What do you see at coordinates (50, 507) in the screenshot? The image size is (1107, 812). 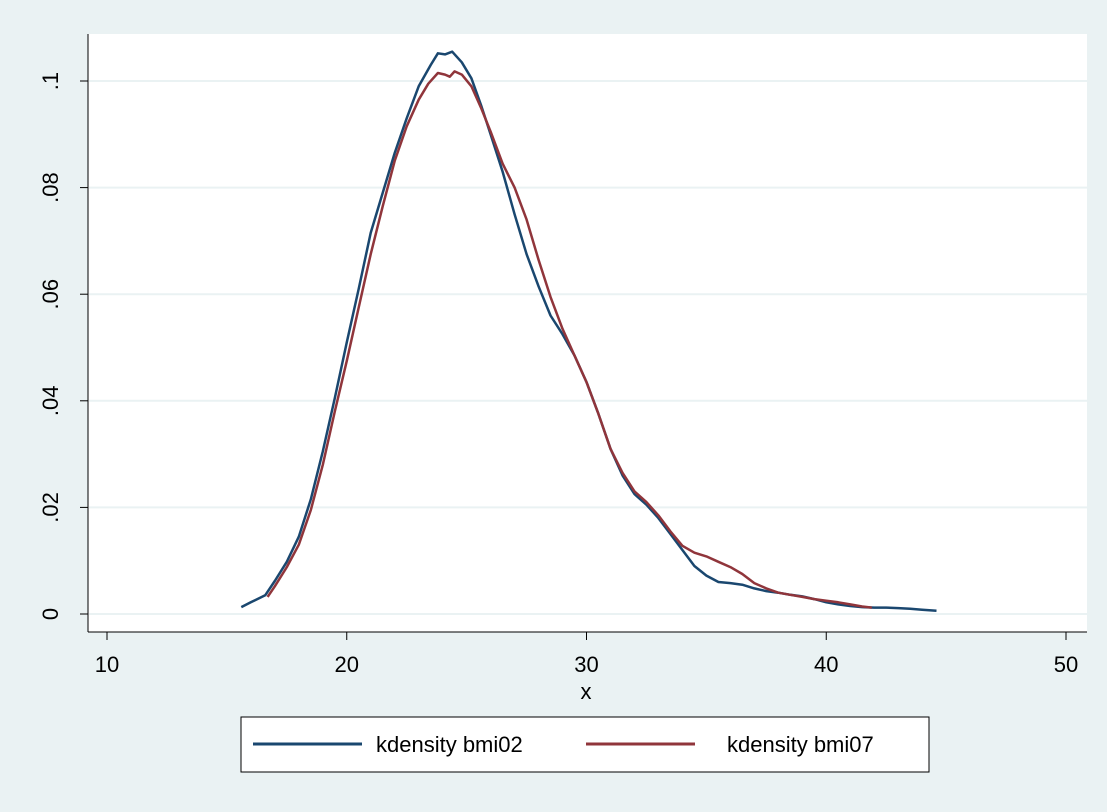 I see `y-tick-label: .02` at bounding box center [50, 507].